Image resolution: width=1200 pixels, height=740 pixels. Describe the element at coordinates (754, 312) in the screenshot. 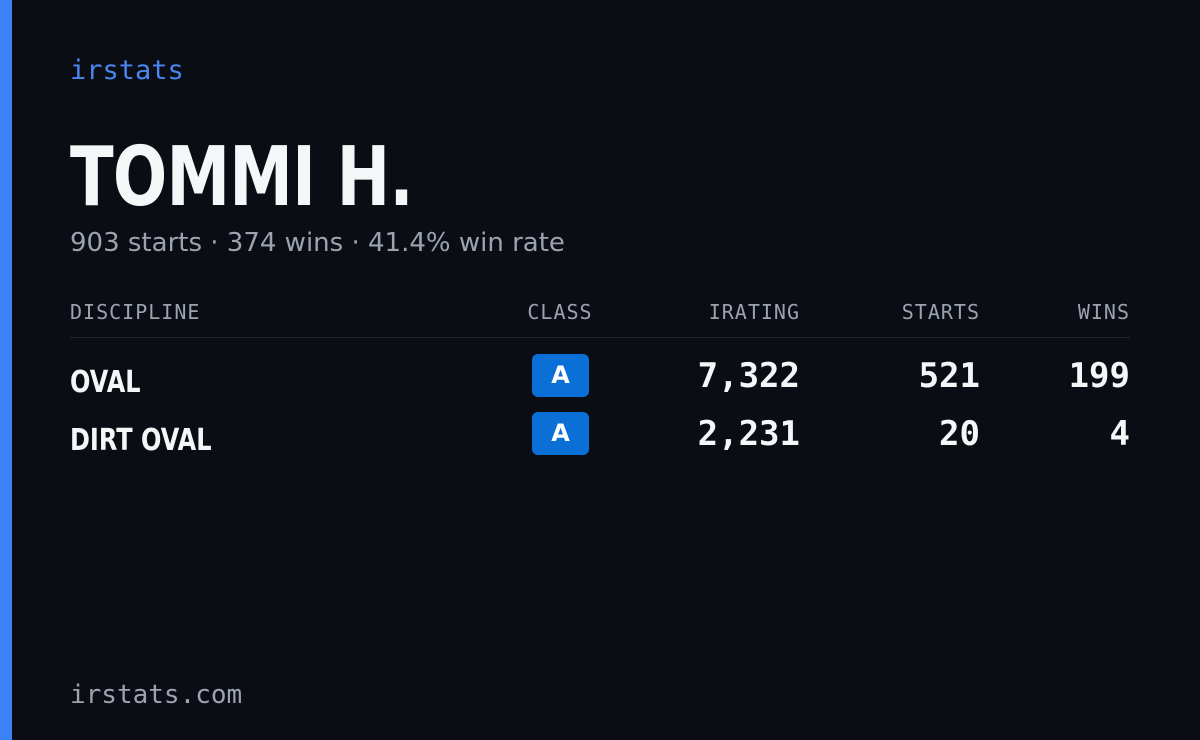

I see `column-header: IRATING` at that location.